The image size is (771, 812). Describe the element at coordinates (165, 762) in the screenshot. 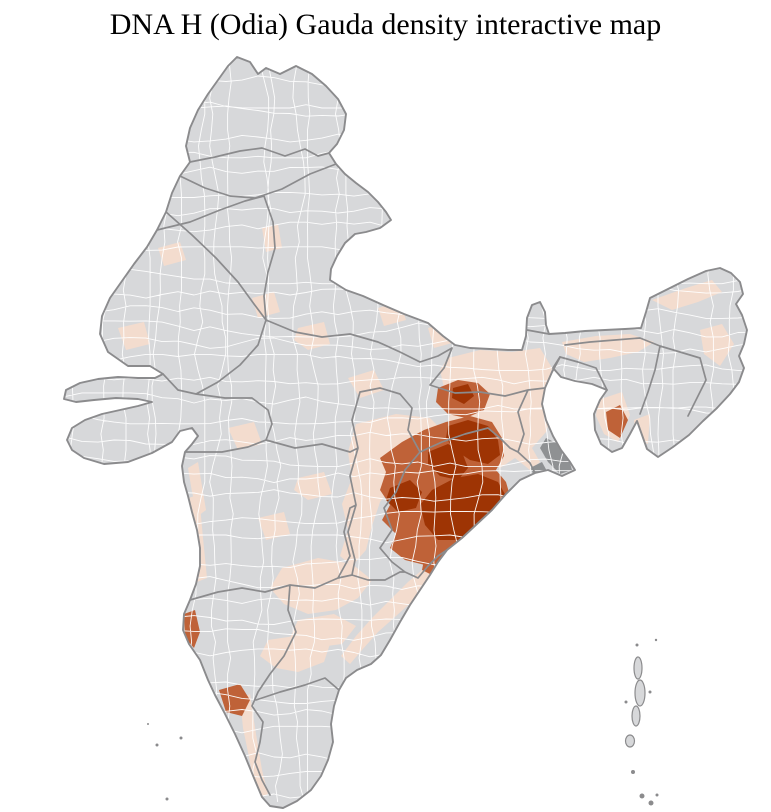

I see `lakshadweep-islands` at that location.